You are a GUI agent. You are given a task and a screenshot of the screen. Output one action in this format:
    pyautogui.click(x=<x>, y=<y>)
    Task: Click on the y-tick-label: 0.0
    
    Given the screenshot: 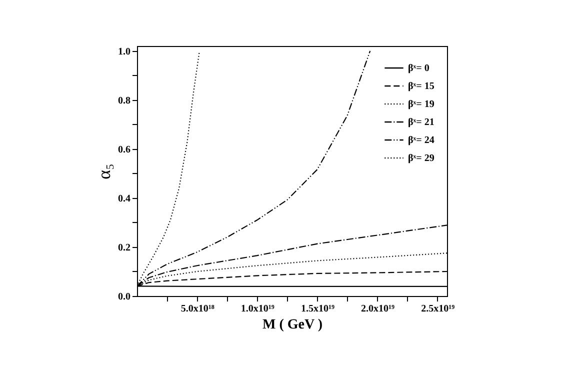 What is the action you would take?
    pyautogui.click(x=124, y=297)
    